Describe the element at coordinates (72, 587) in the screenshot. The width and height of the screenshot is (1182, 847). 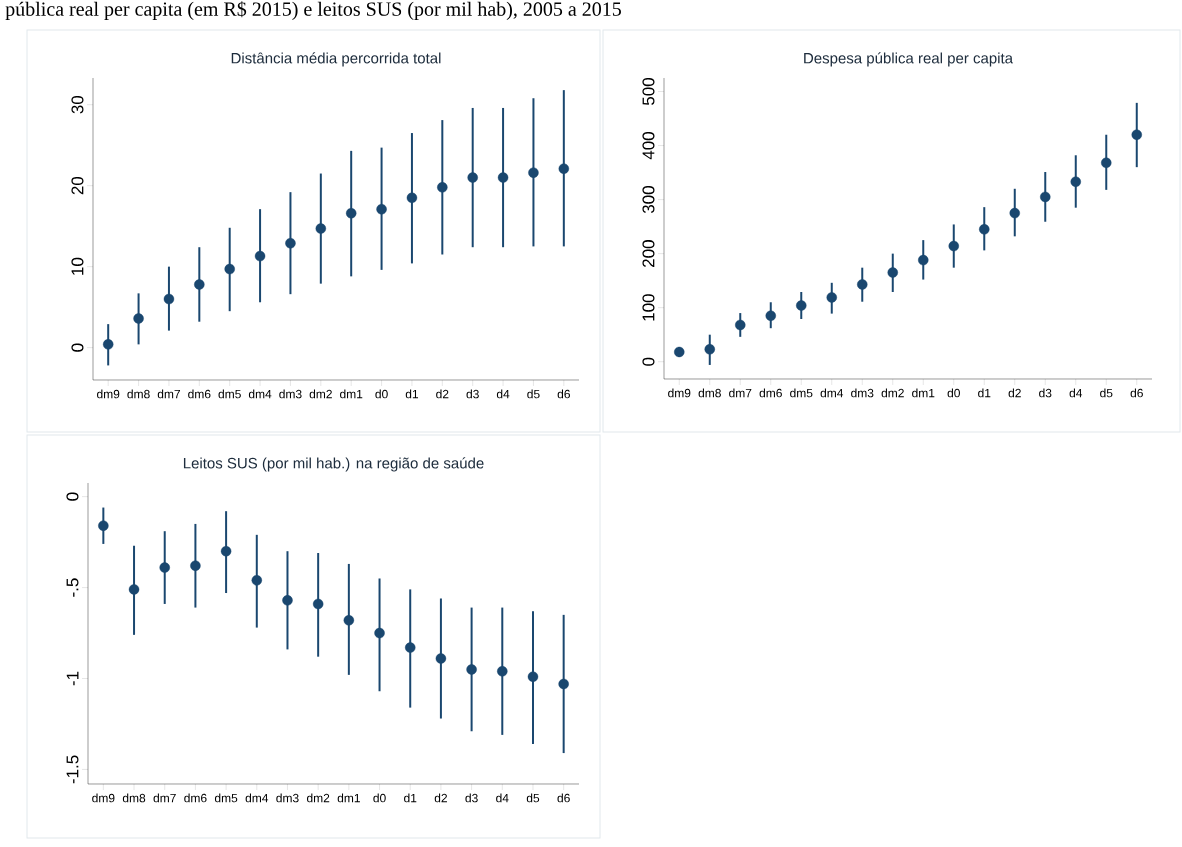
I see `y-tick-label: -.5` at that location.